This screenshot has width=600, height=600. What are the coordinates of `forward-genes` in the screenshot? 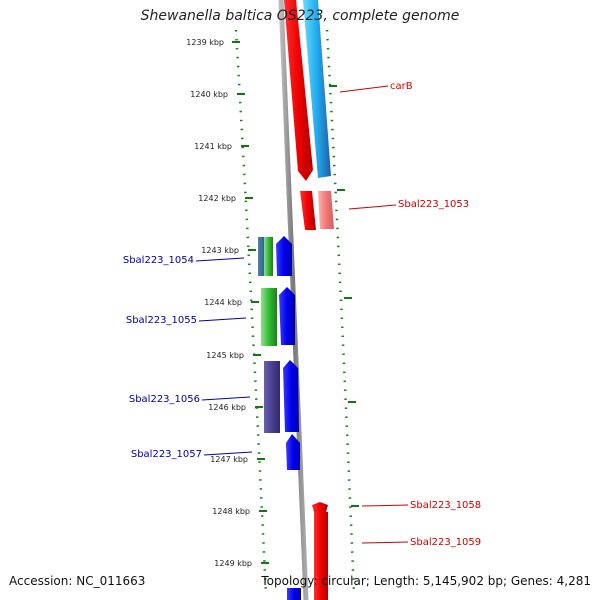 It's located at (306, 300).